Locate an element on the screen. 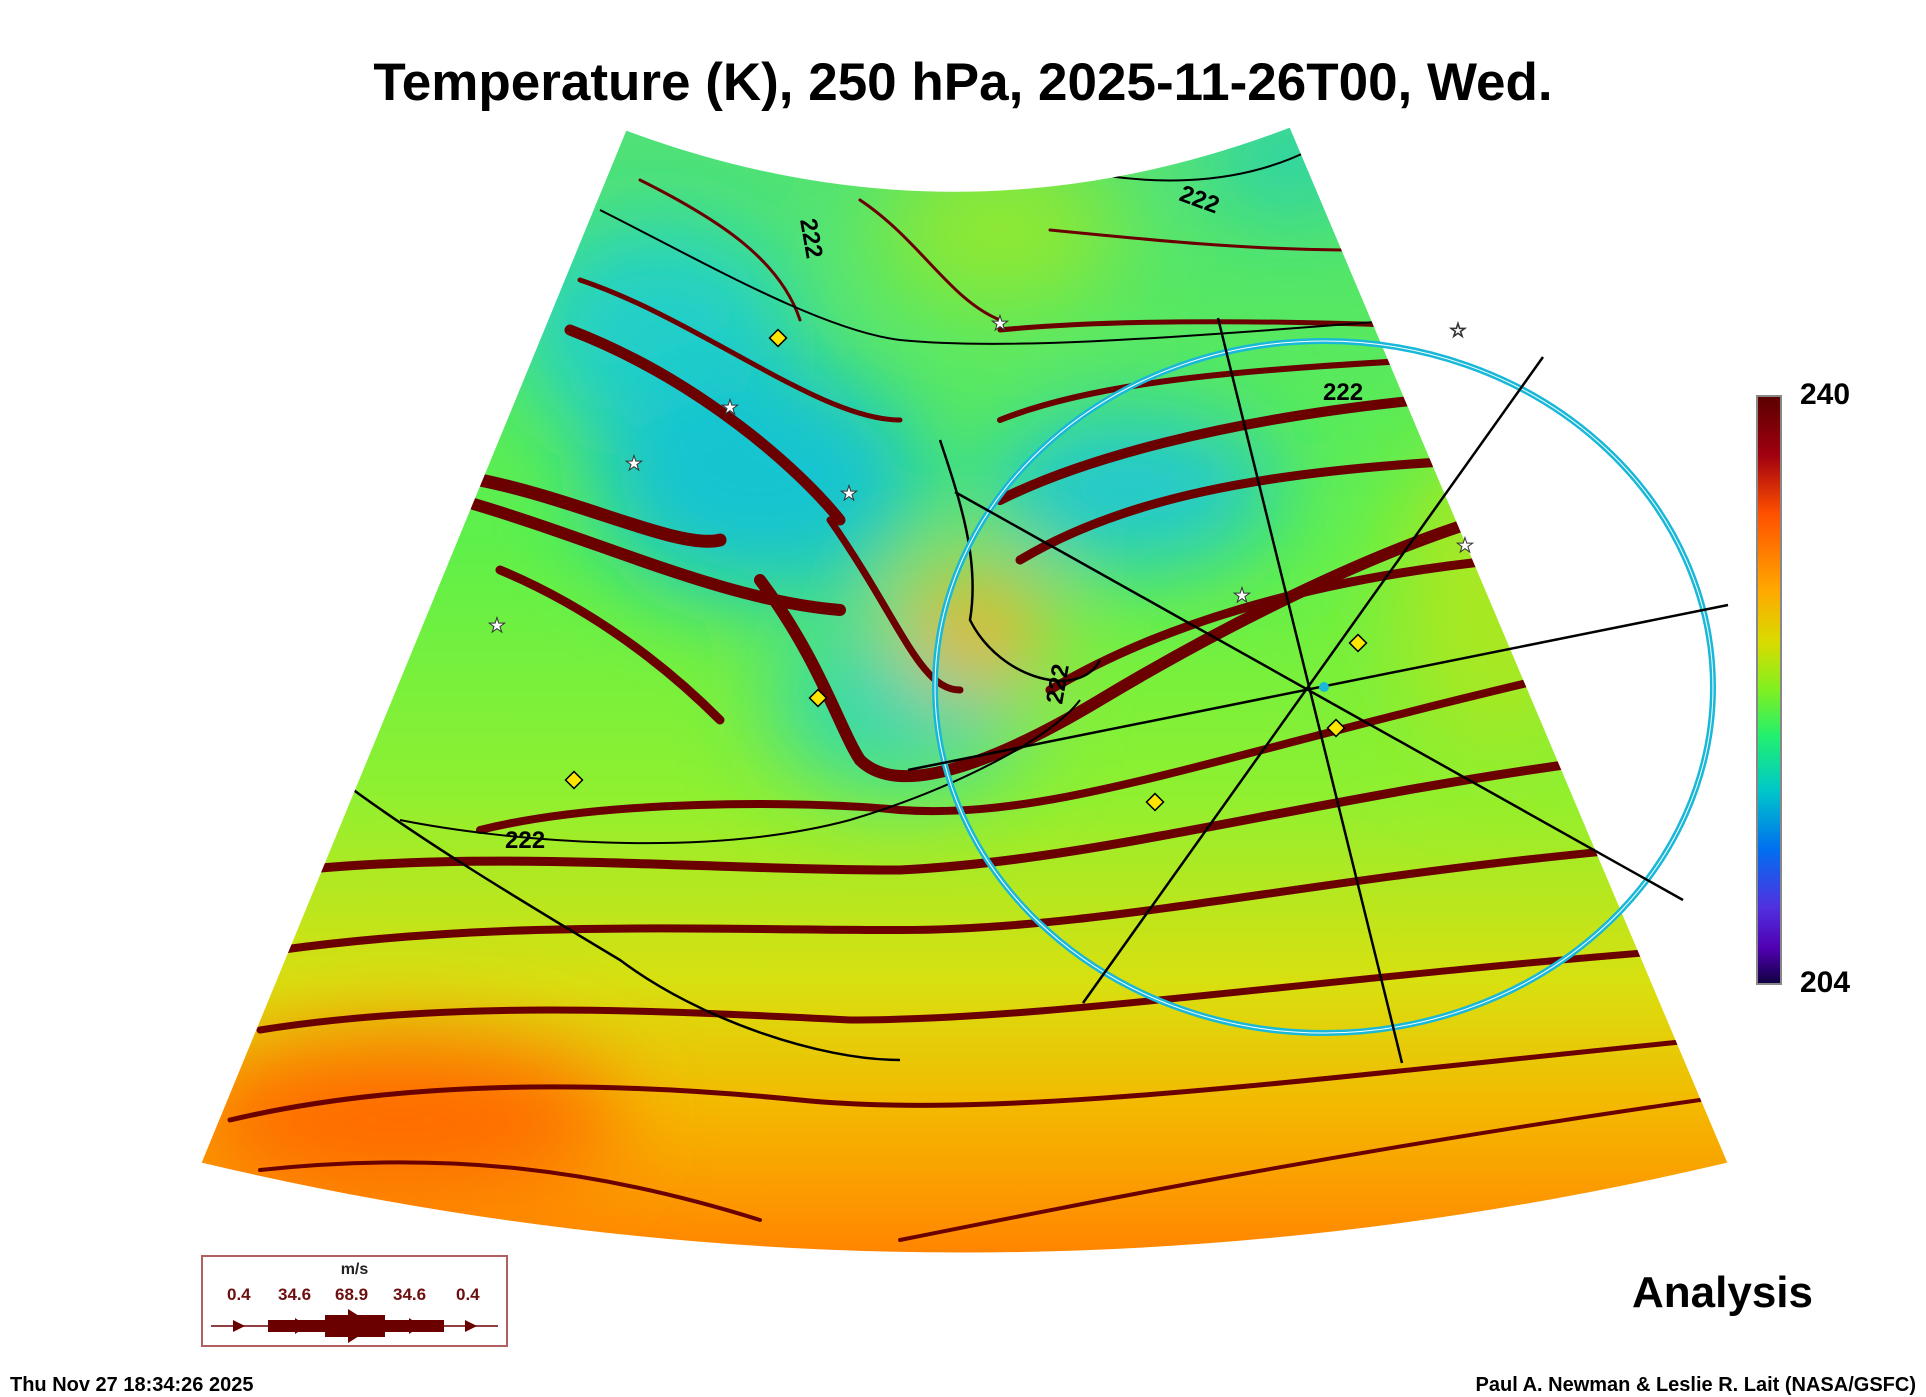  footer-timestamp: Thu Nov 27 18:34:26 2025 is located at coordinates (132, 1385).